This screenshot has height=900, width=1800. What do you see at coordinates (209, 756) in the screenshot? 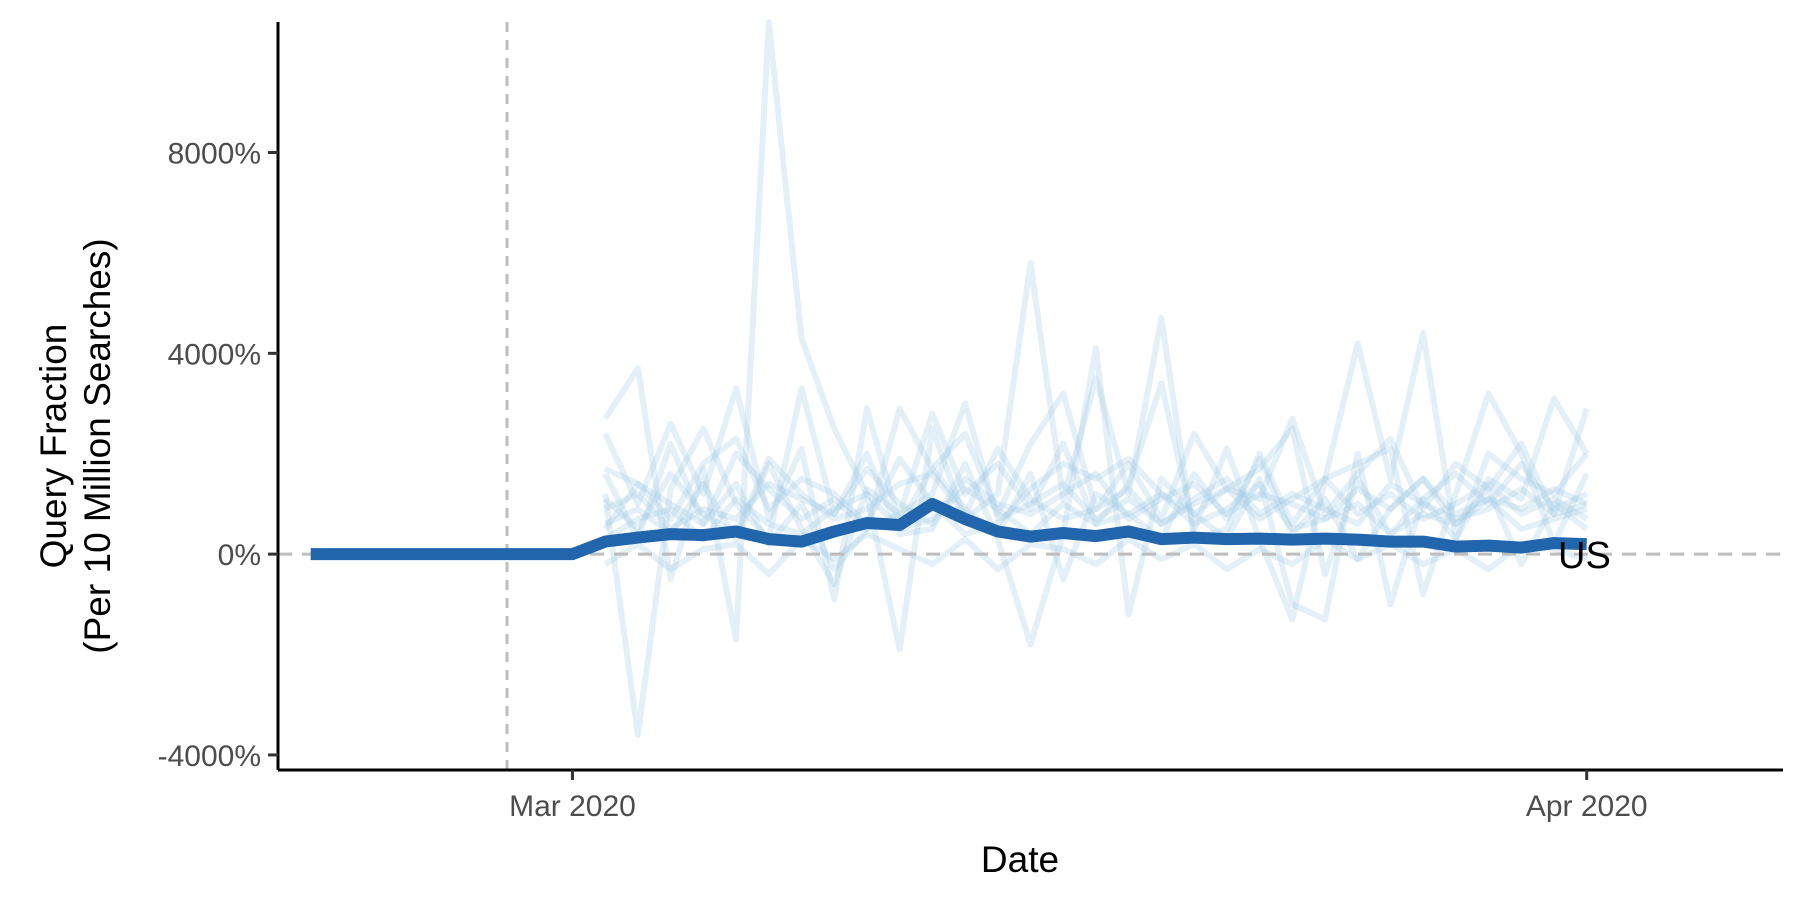
I see `y-tick-label: -4000%` at bounding box center [209, 756].